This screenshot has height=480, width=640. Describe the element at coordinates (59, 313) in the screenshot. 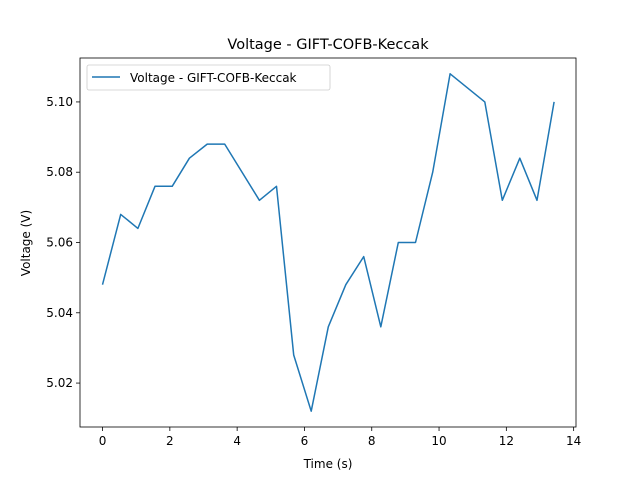

I see `y-tick-label: 5.04` at that location.